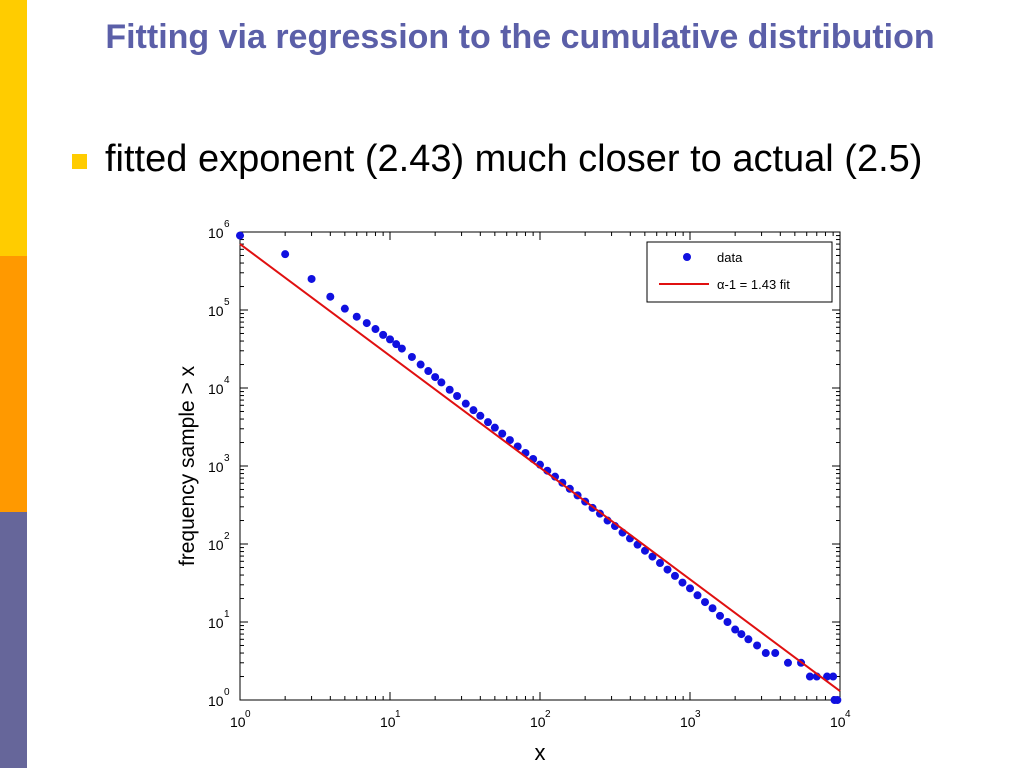 This screenshot has height=768, width=1024. What do you see at coordinates (227, 692) in the screenshot?
I see `y-tick-label-exponent: 0` at bounding box center [227, 692].